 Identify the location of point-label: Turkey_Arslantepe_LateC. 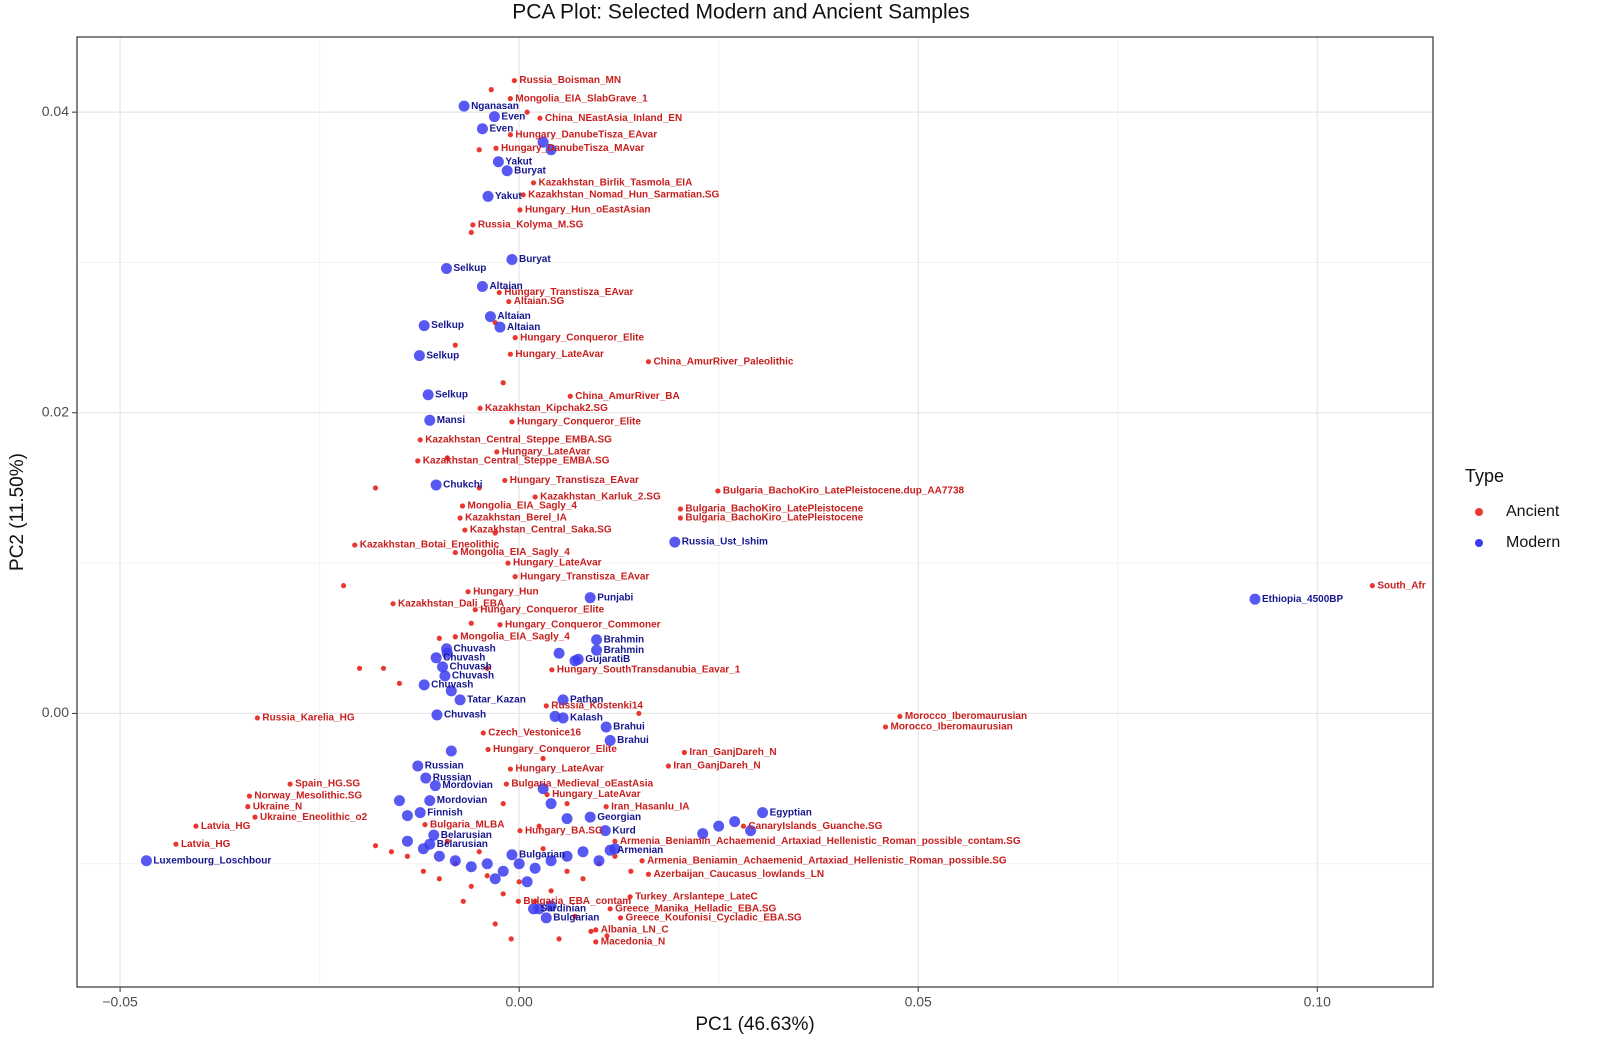
(696, 896).